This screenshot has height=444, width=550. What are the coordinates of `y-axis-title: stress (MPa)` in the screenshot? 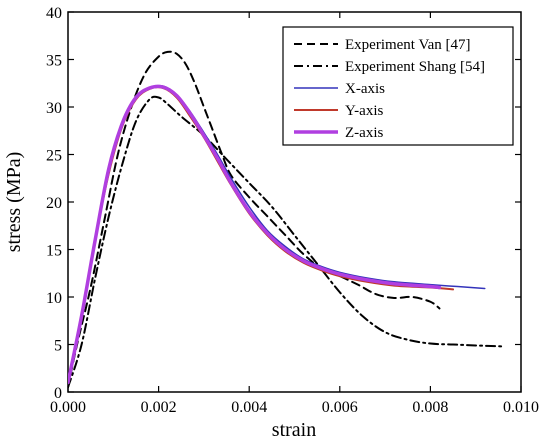 It's located at (14, 202).